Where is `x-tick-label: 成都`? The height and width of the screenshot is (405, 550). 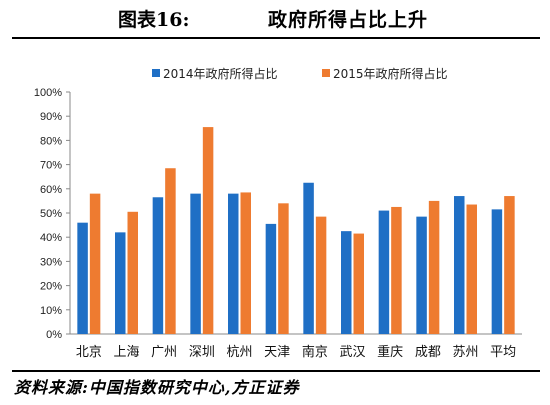 x-tick-label: 成都 is located at coordinates (428, 352).